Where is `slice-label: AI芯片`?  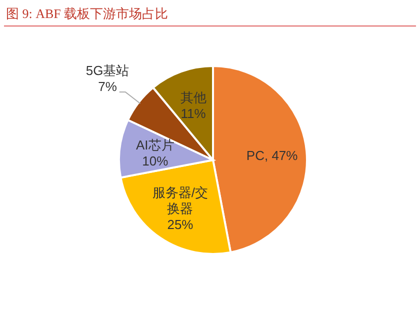 slice-label: AI芯片 is located at coordinates (155, 145).